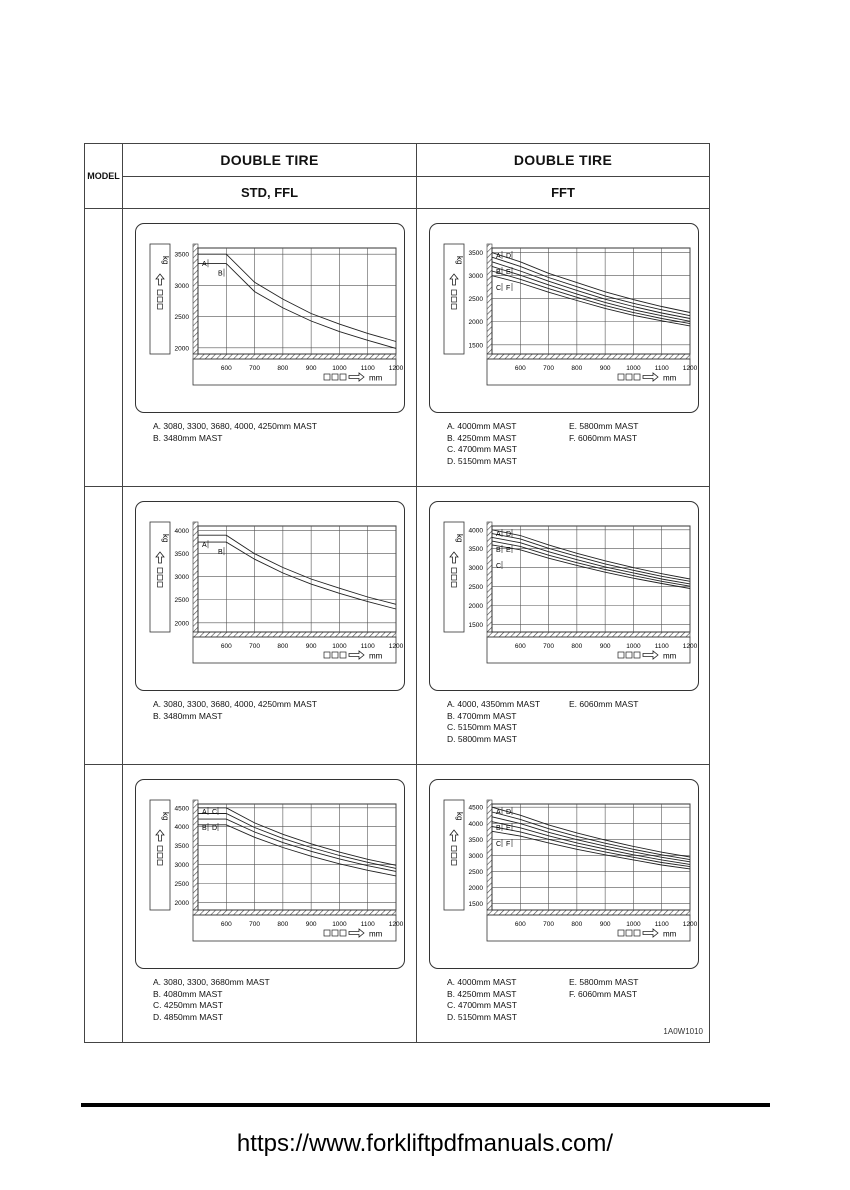 This screenshot has height=1190, width=850. Describe the element at coordinates (214, 812) in the screenshot. I see `series-marker-c: C` at that location.